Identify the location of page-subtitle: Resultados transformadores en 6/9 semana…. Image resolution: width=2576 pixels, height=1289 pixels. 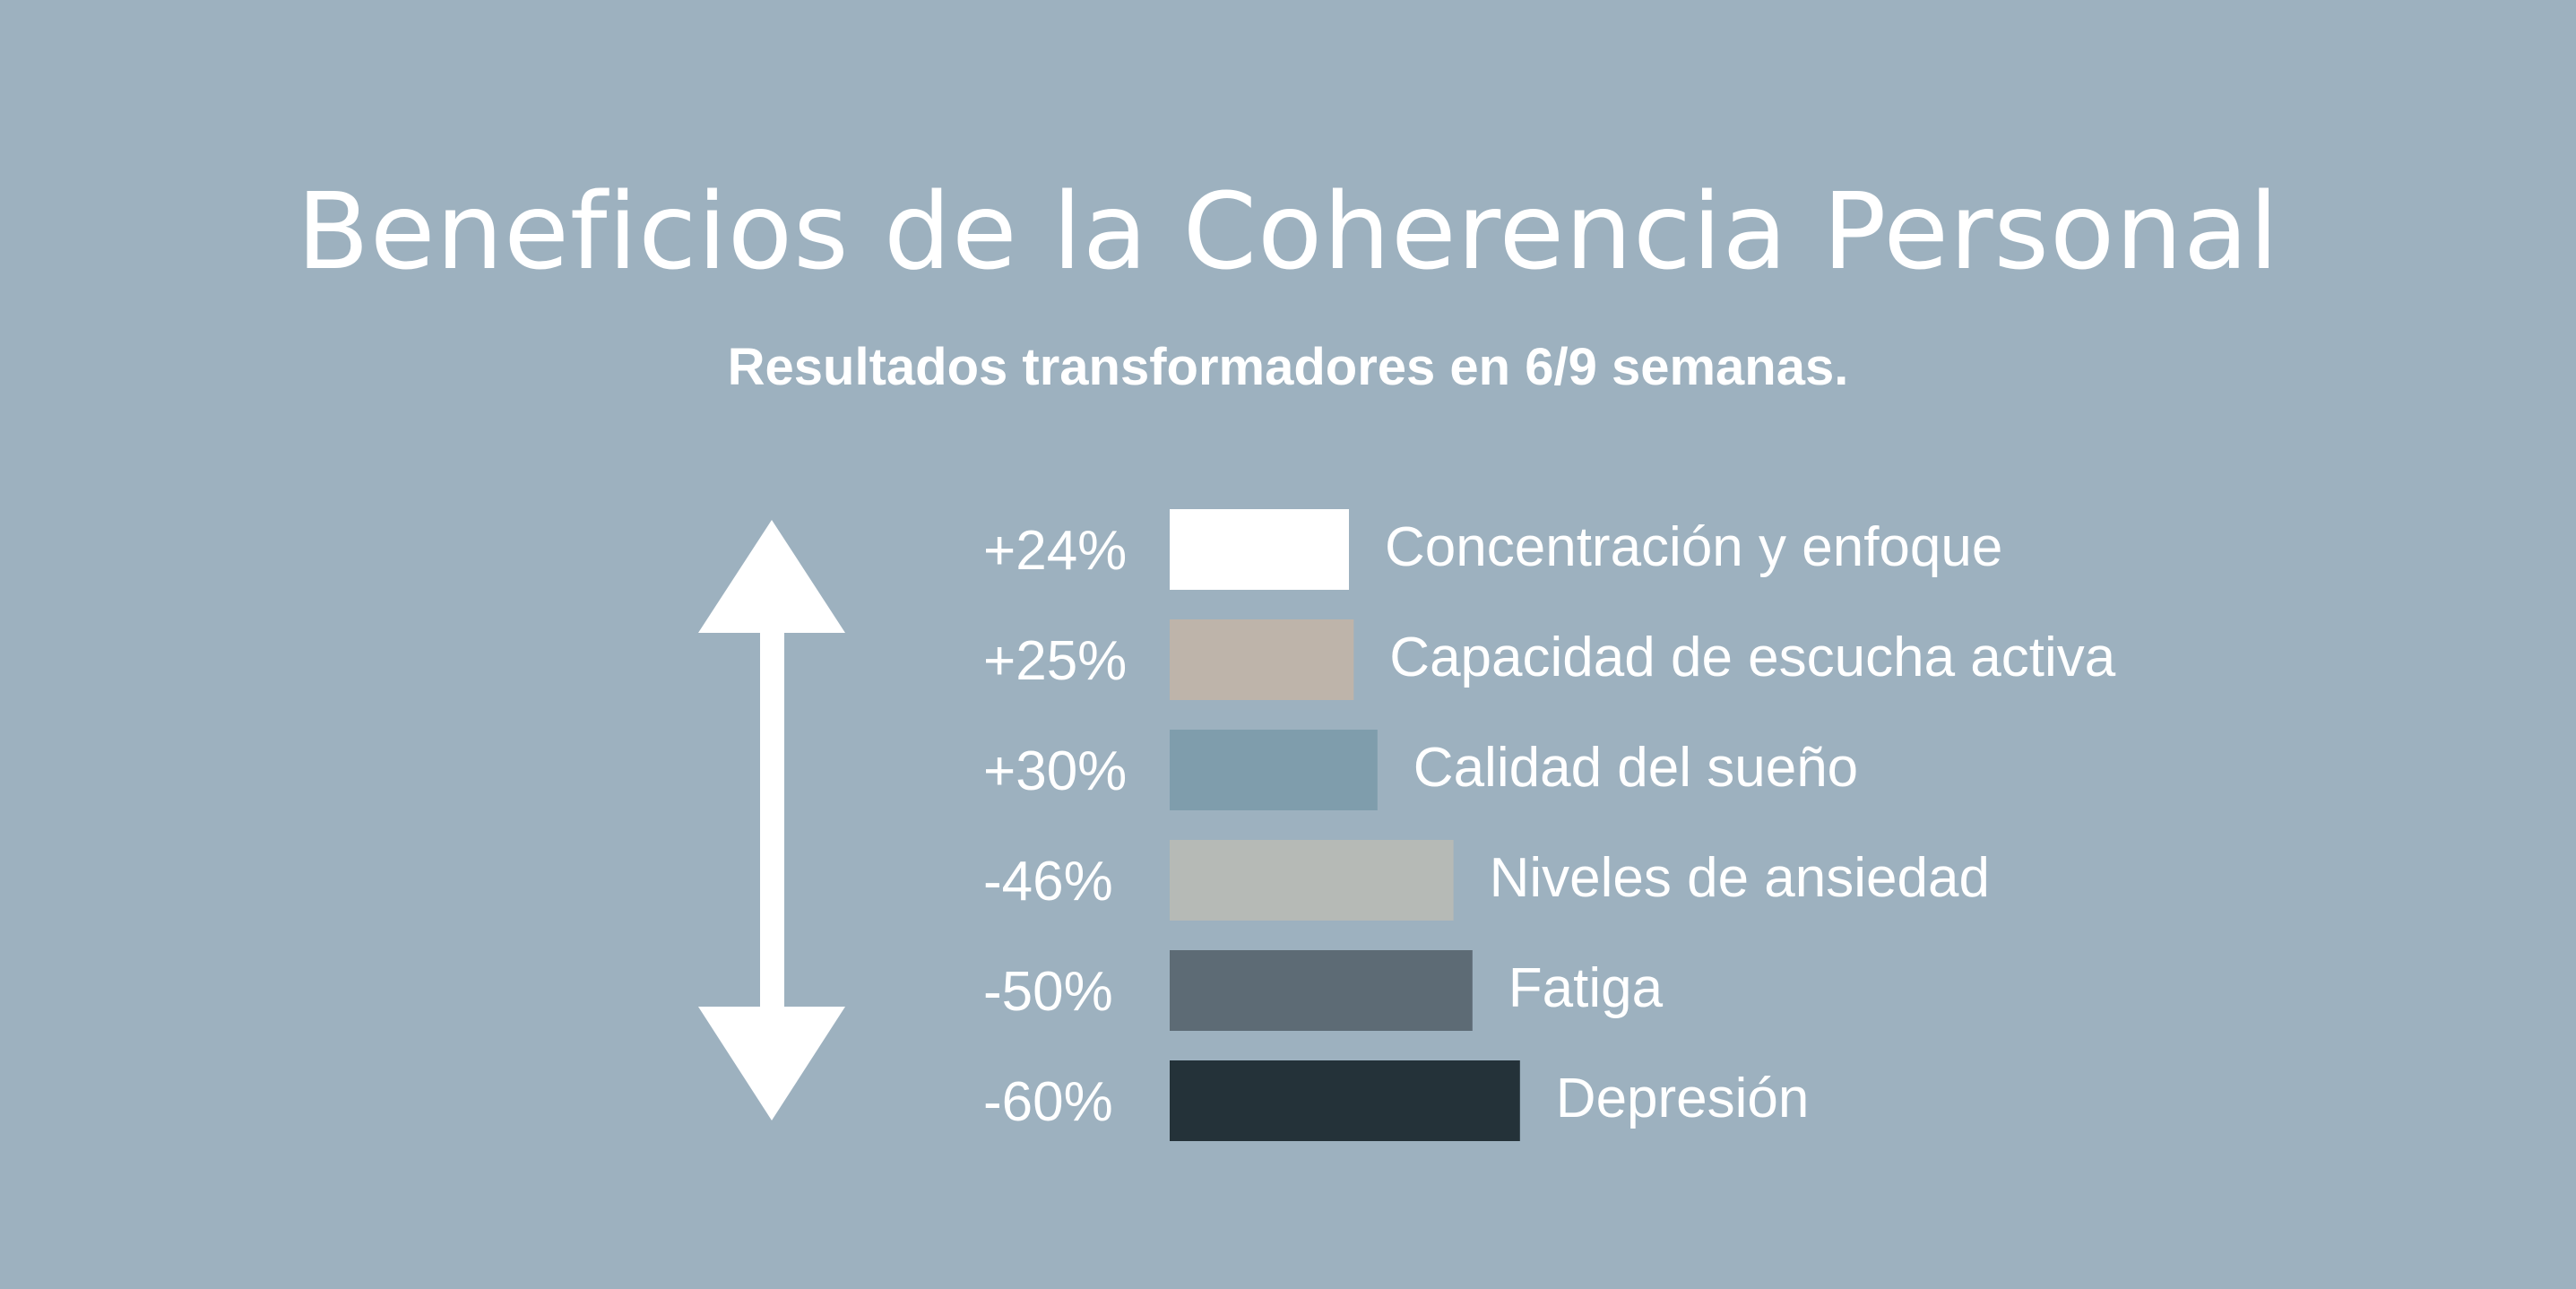
(1288, 367).